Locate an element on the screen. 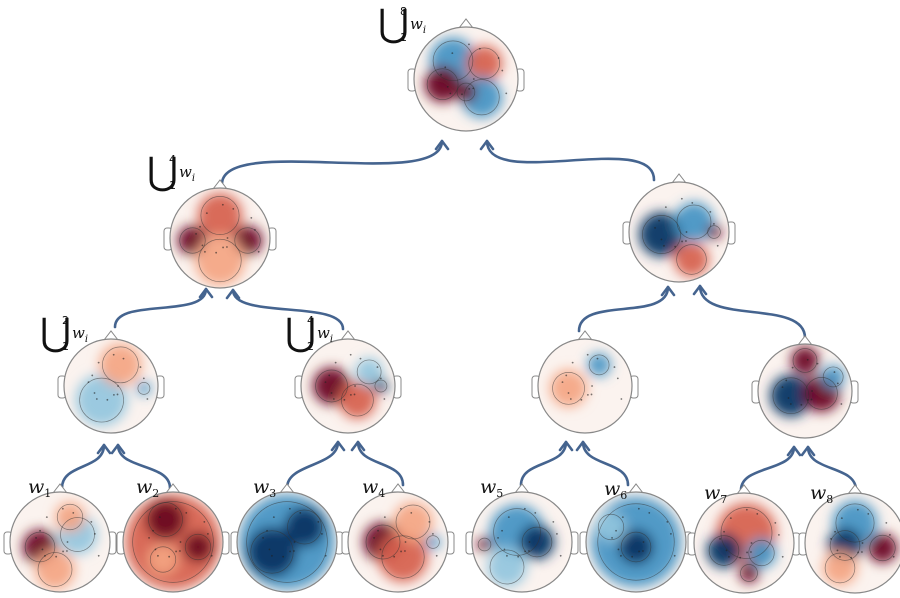  scalp-map-w4 is located at coordinates (398, 538).